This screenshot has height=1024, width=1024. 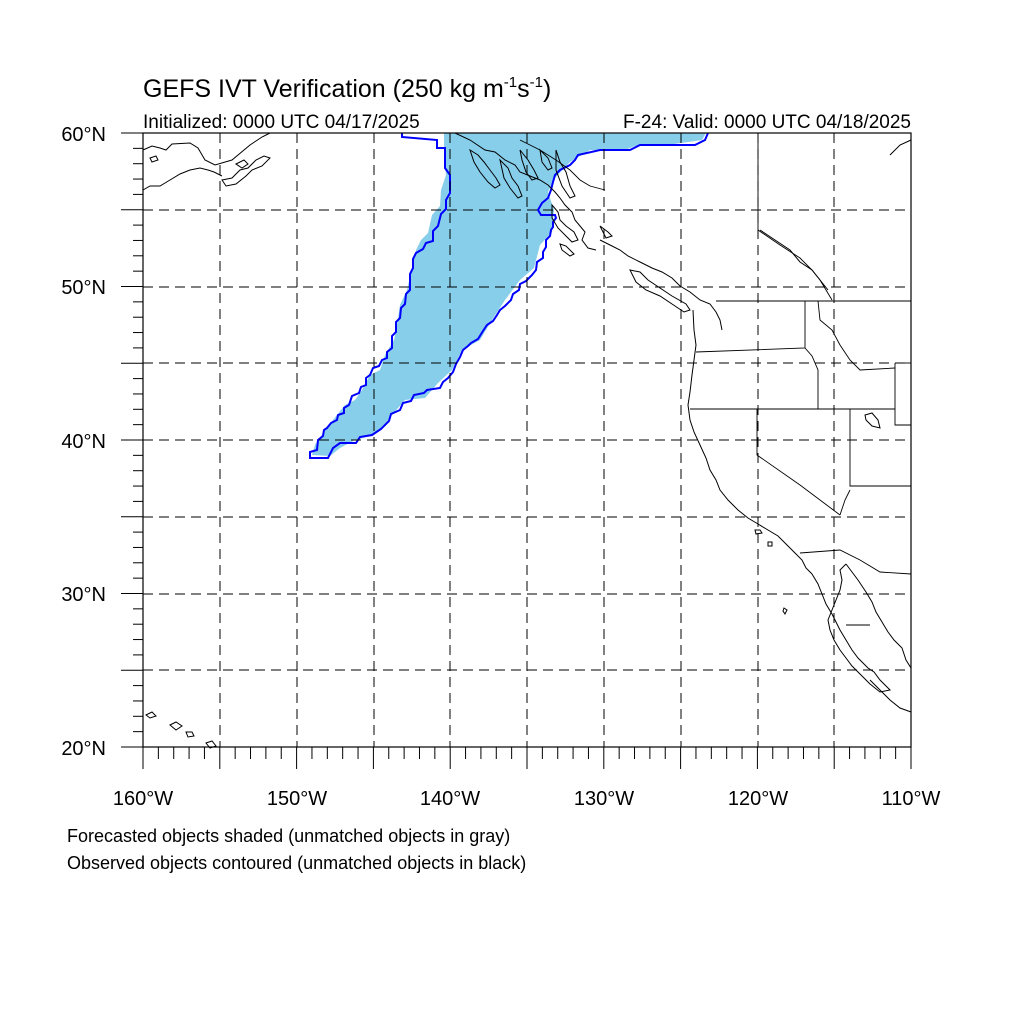 I want to click on init-time-label: Initialized: 0000 UTC 04/17/2025, so click(x=281, y=122).